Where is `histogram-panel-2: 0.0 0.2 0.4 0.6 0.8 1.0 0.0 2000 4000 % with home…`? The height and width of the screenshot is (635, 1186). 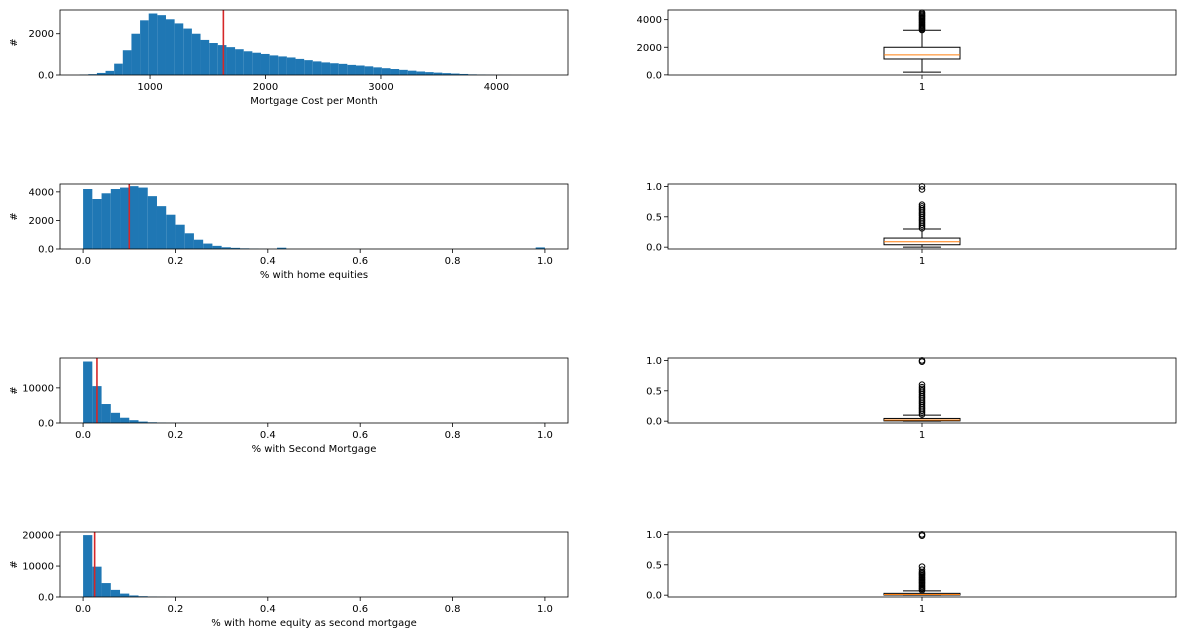 histogram-panel-2: 0.0 0.2 0.4 0.6 0.8 1.0 0.0 2000 4000 % with home… is located at coordinates (289, 232).